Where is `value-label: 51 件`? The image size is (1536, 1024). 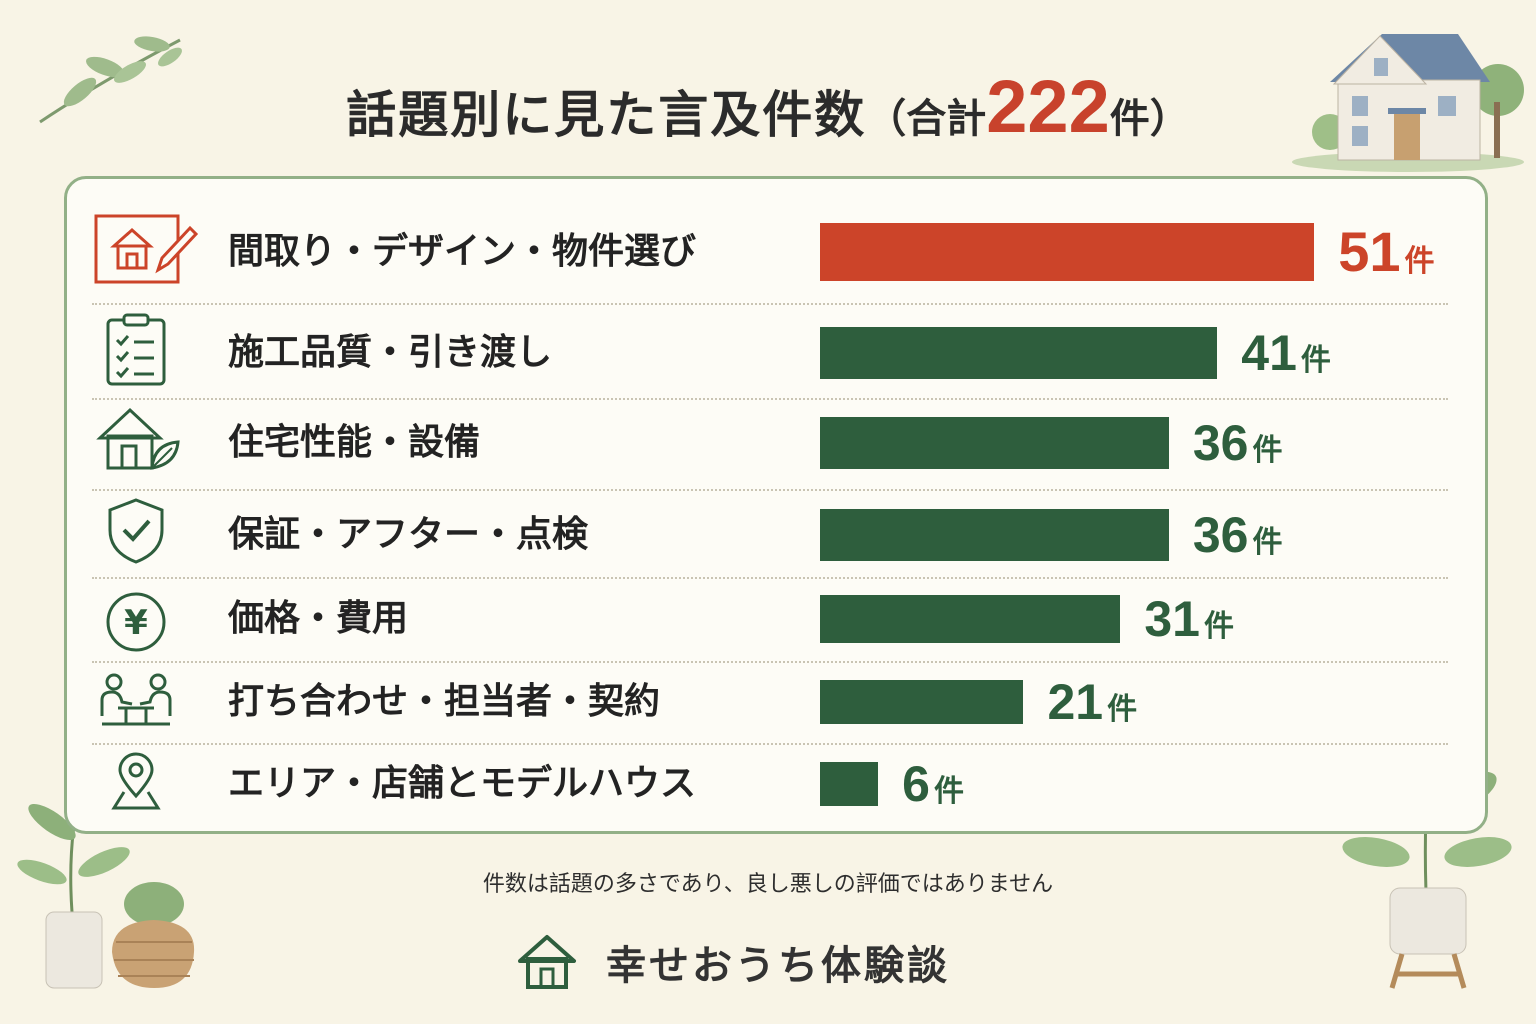 value-label: 51 件 is located at coordinates (1386, 259).